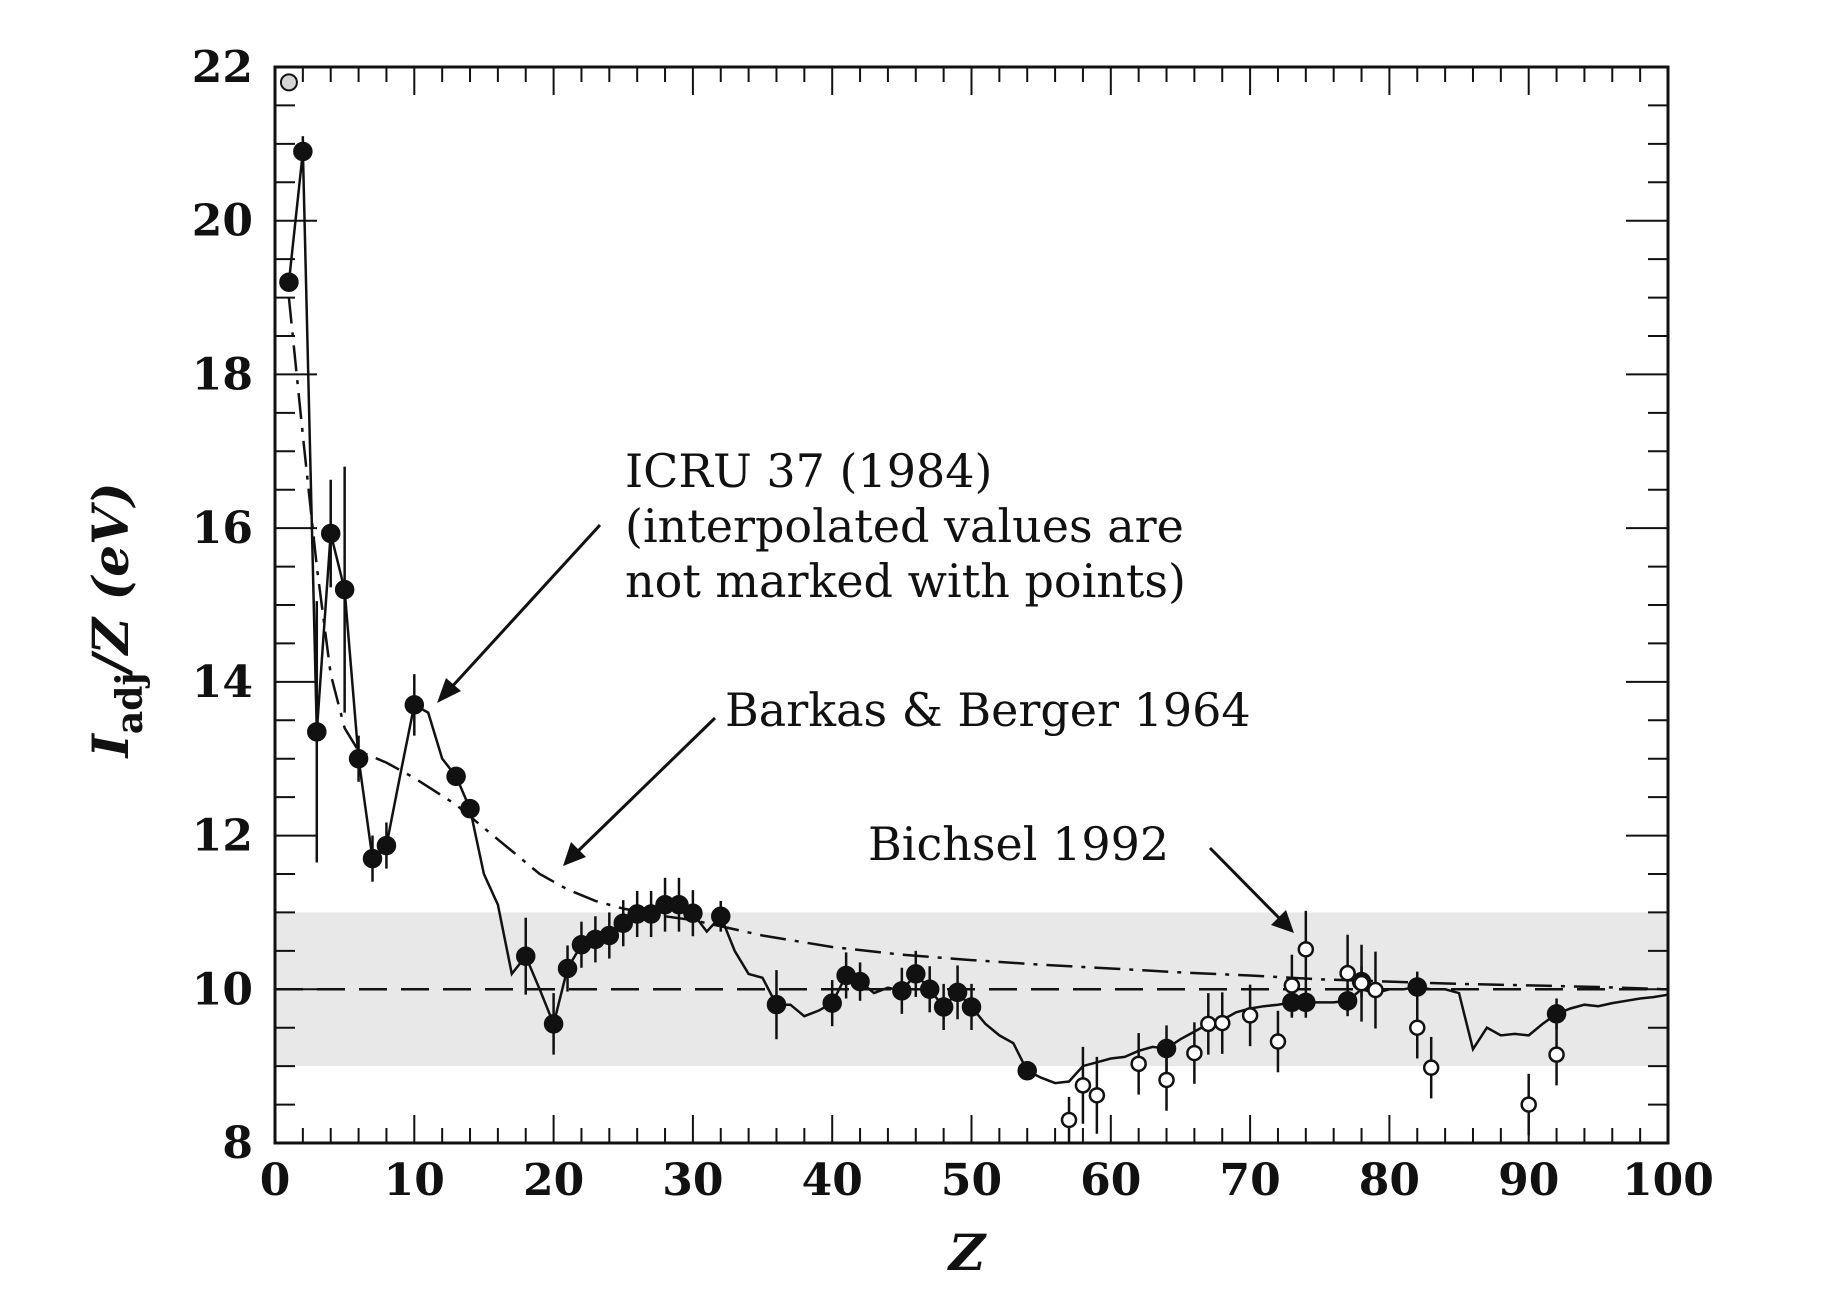  What do you see at coordinates (1110, 1180) in the screenshot?
I see `x-tick-label: 60` at bounding box center [1110, 1180].